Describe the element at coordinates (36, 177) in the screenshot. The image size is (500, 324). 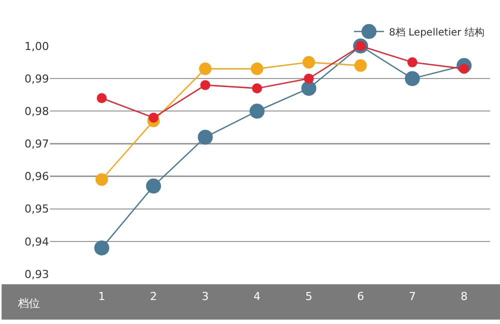
I see `y-tick-label: 0,96` at that location.